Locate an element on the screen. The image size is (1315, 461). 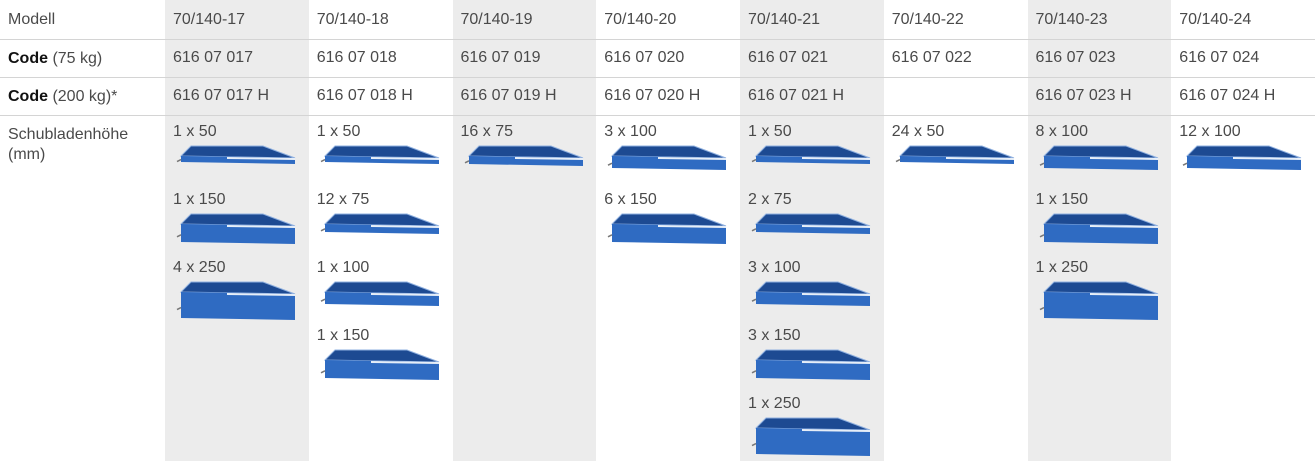
drawer-label: 1 x 100 is located at coordinates (343, 267).